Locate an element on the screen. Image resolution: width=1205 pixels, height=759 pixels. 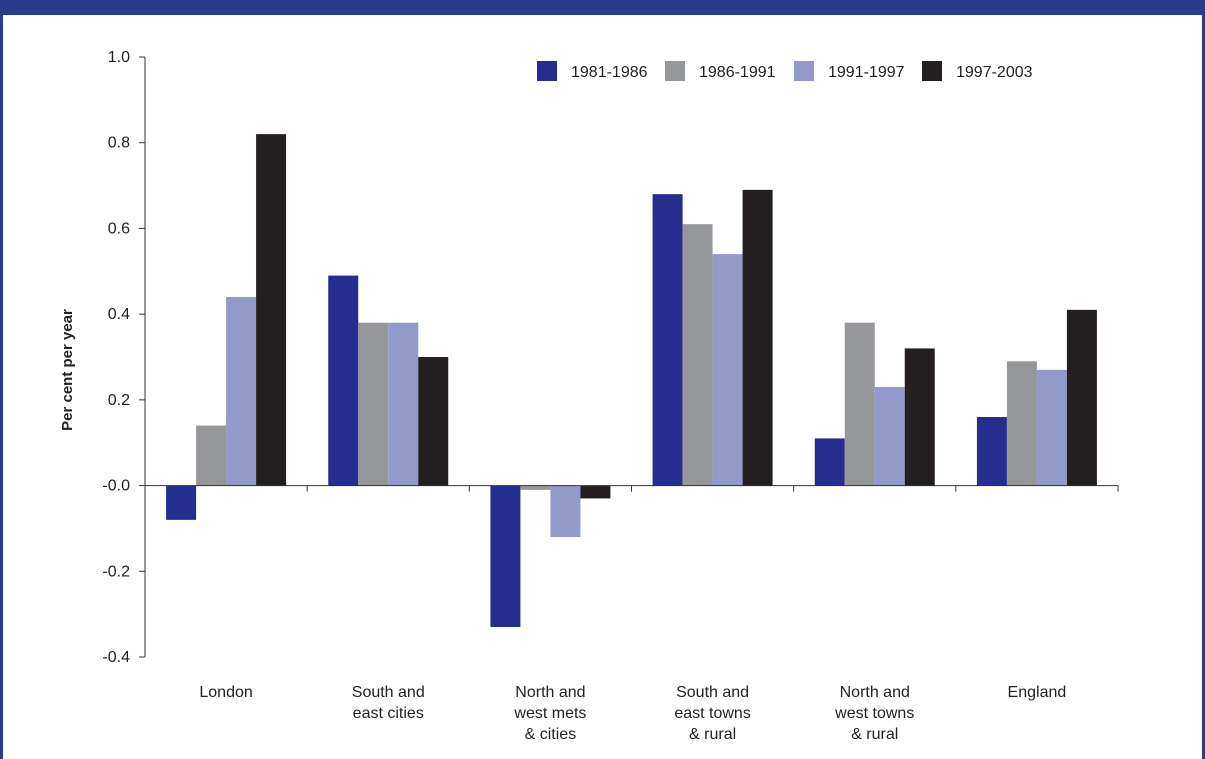
y-tick-label: -0.2 is located at coordinates (116, 571).